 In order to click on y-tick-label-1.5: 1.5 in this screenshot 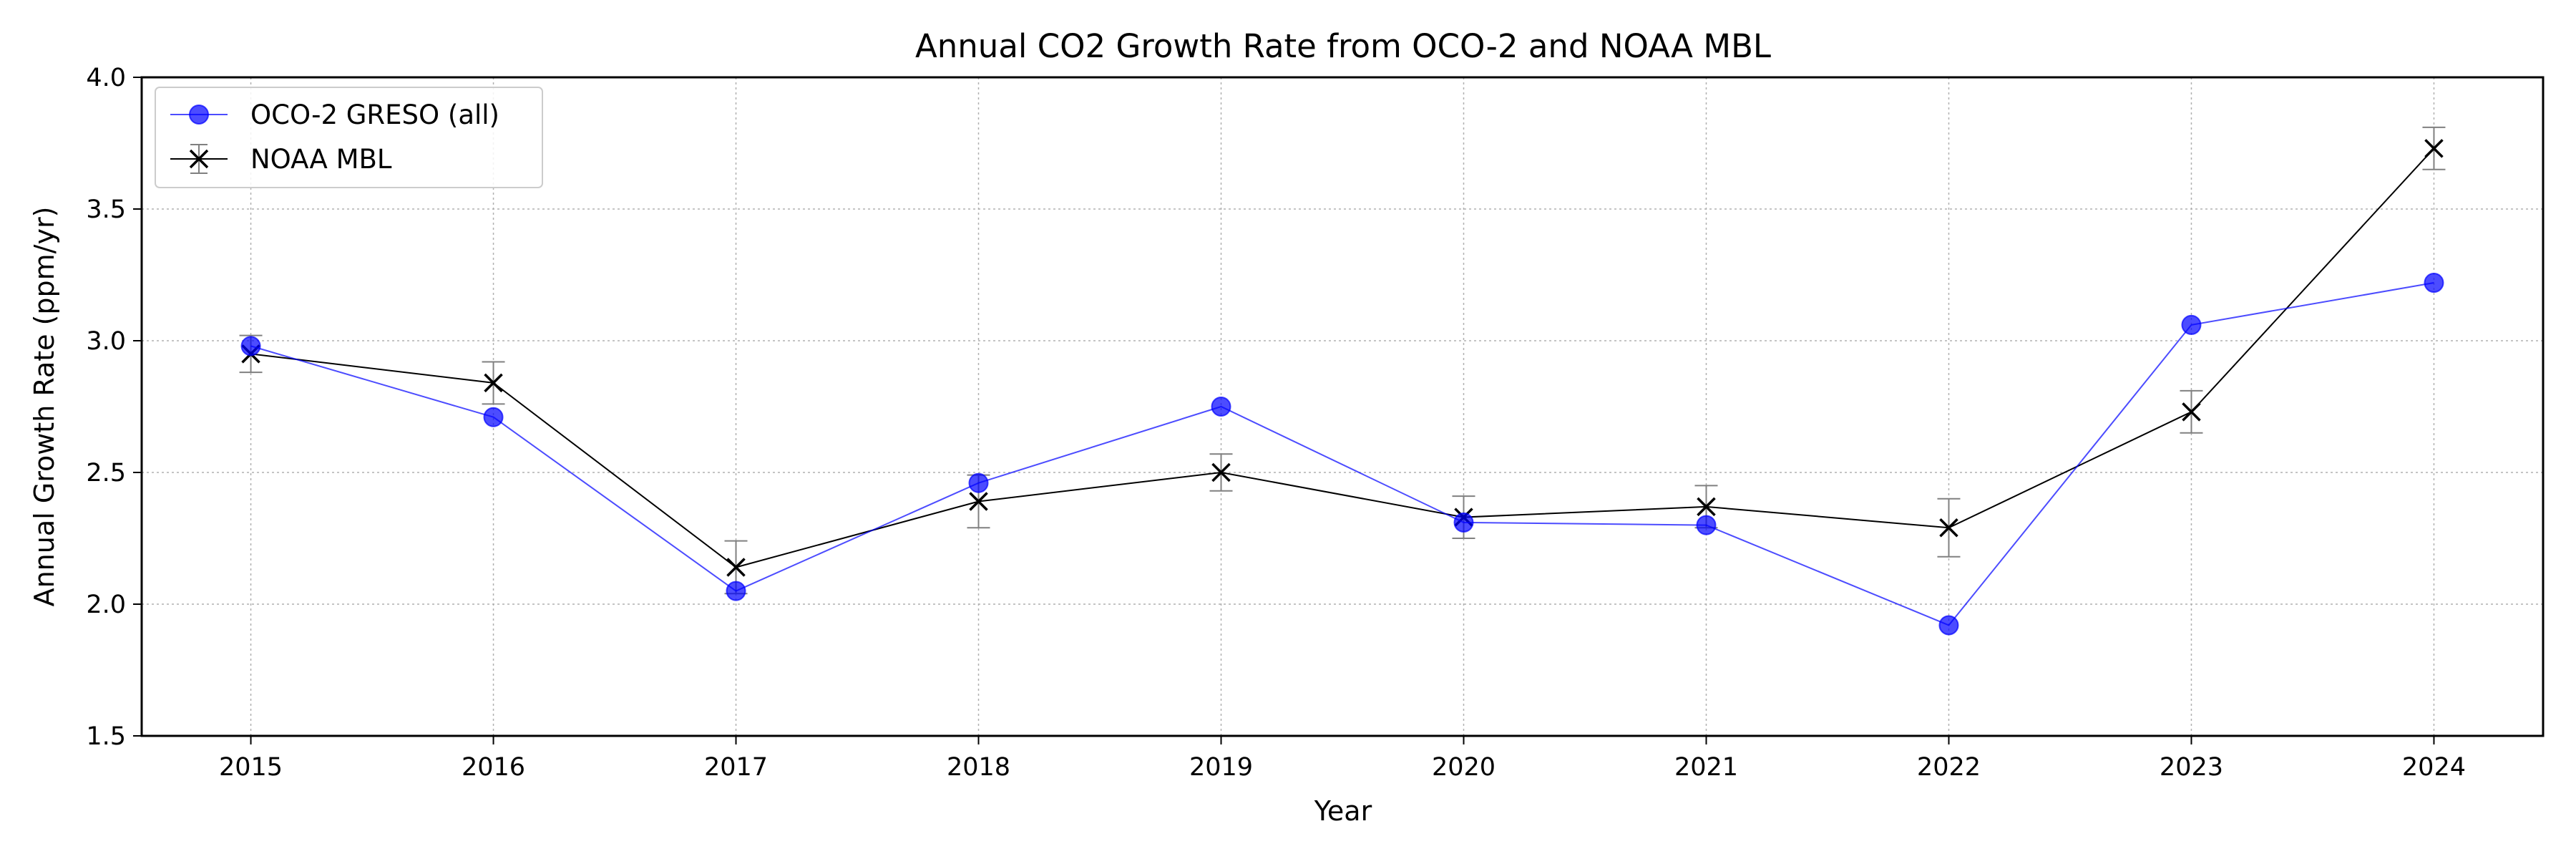, I will do `click(106, 736)`.